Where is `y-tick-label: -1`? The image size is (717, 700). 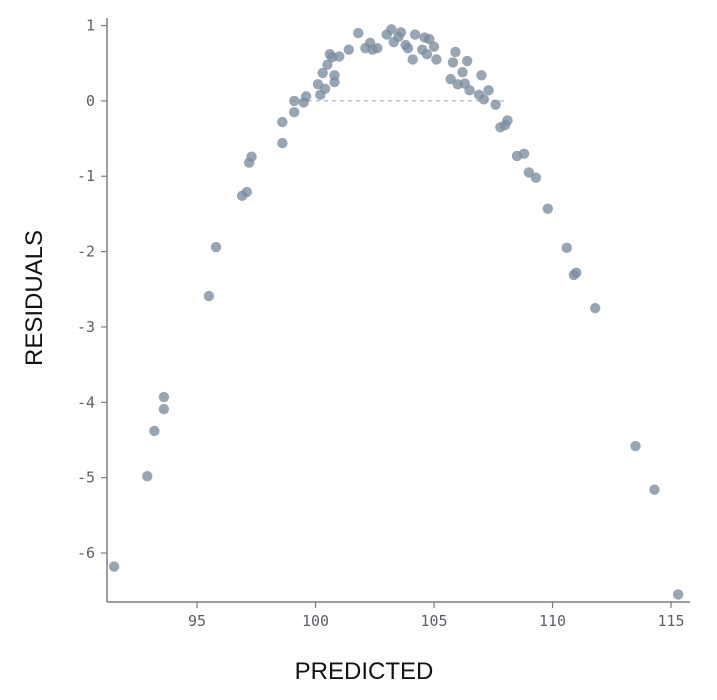 y-tick-label: -1 is located at coordinates (86, 176).